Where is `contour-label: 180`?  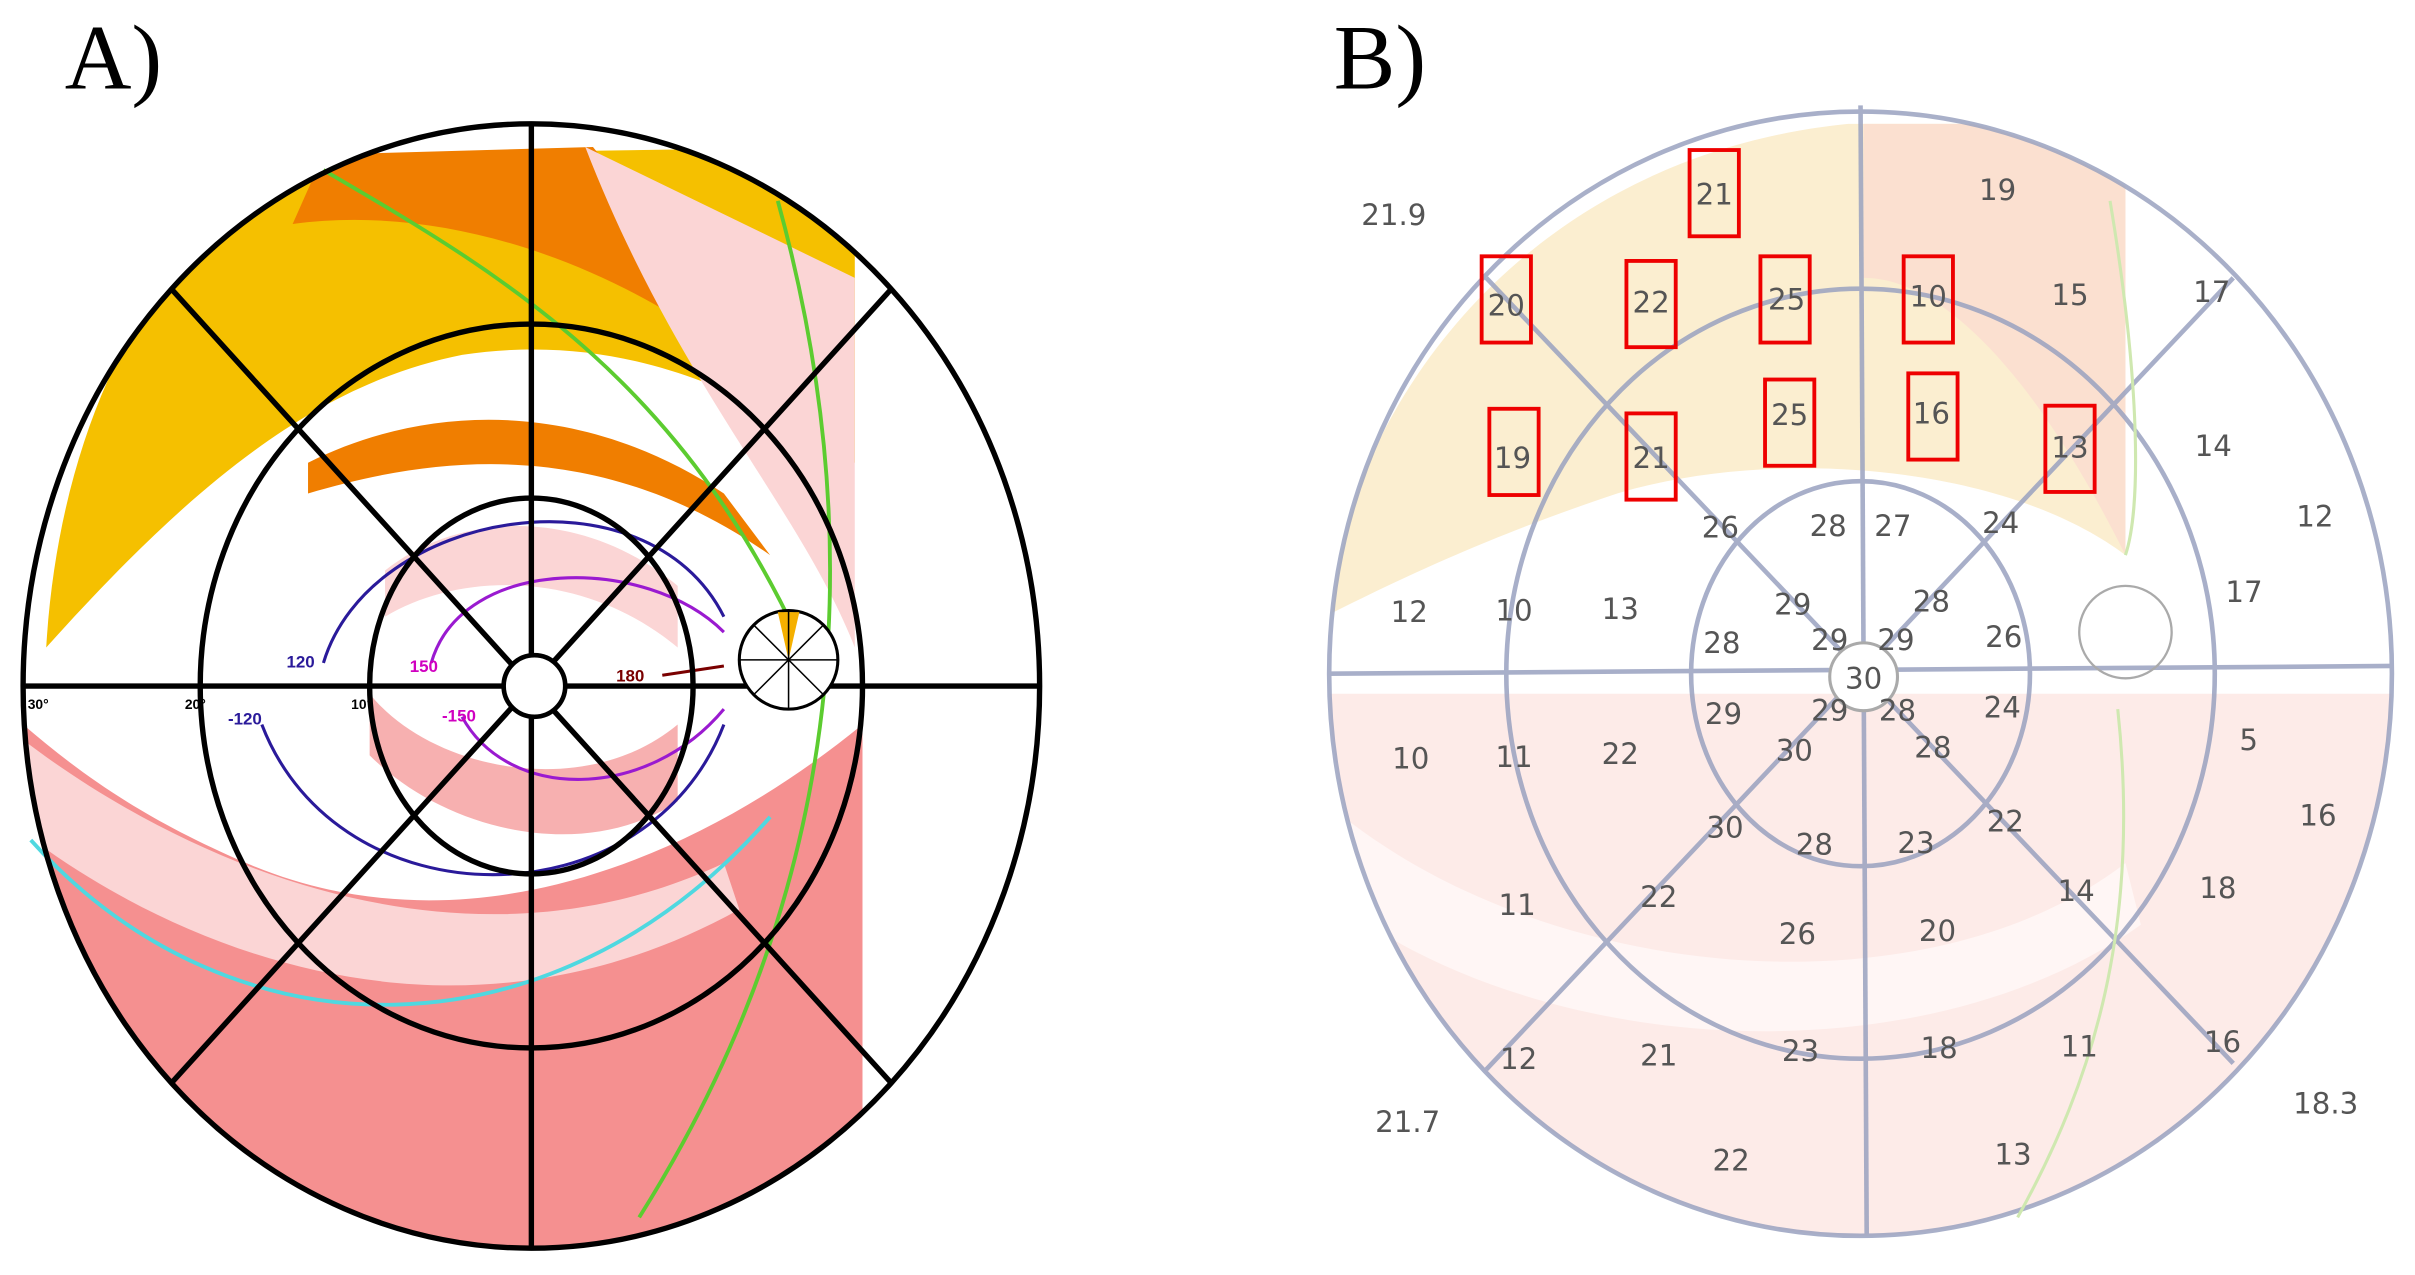
contour-label: 180 is located at coordinates (630, 675).